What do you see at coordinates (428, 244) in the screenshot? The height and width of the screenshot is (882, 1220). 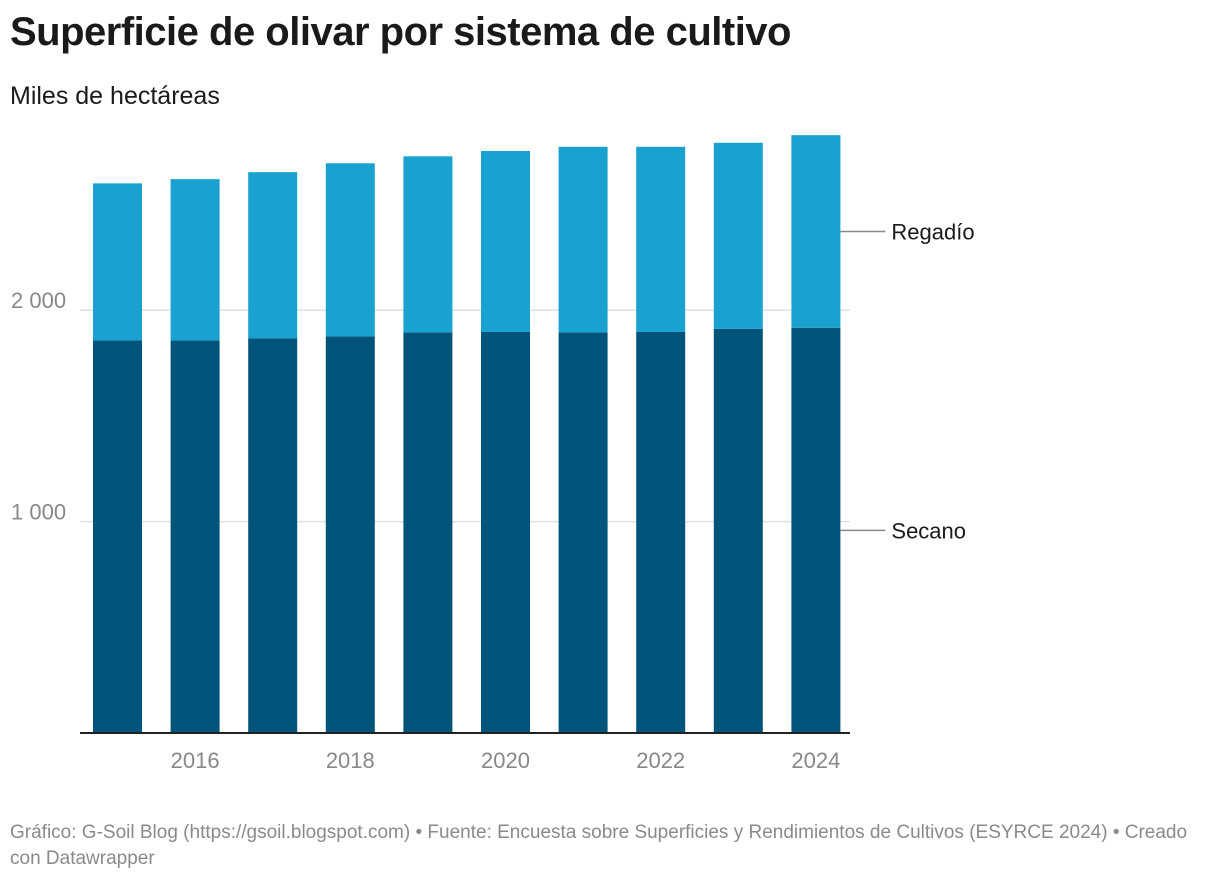 I see `bar-regadio-2019` at bounding box center [428, 244].